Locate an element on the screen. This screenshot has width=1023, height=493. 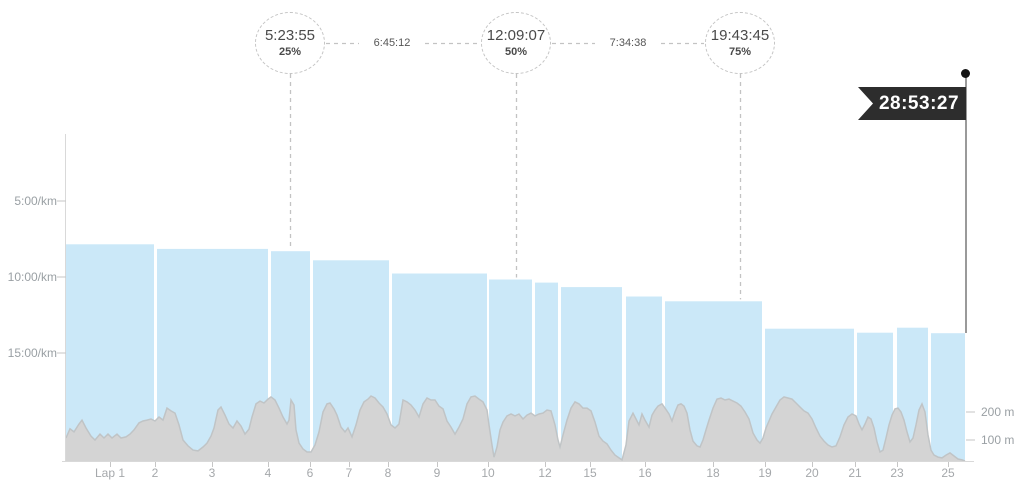
finish-flag: 28:53:27 is located at coordinates (912, 103).